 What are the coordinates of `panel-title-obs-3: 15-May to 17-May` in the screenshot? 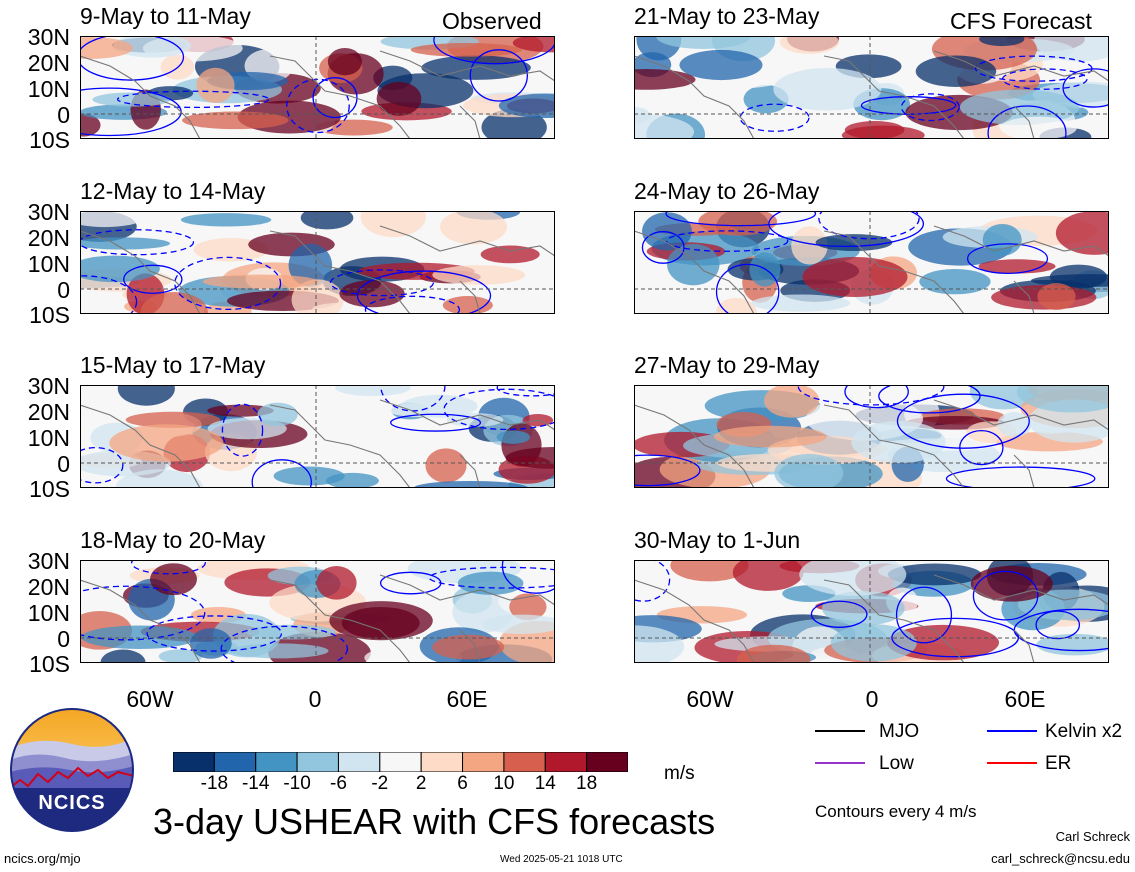 It's located at (173, 365).